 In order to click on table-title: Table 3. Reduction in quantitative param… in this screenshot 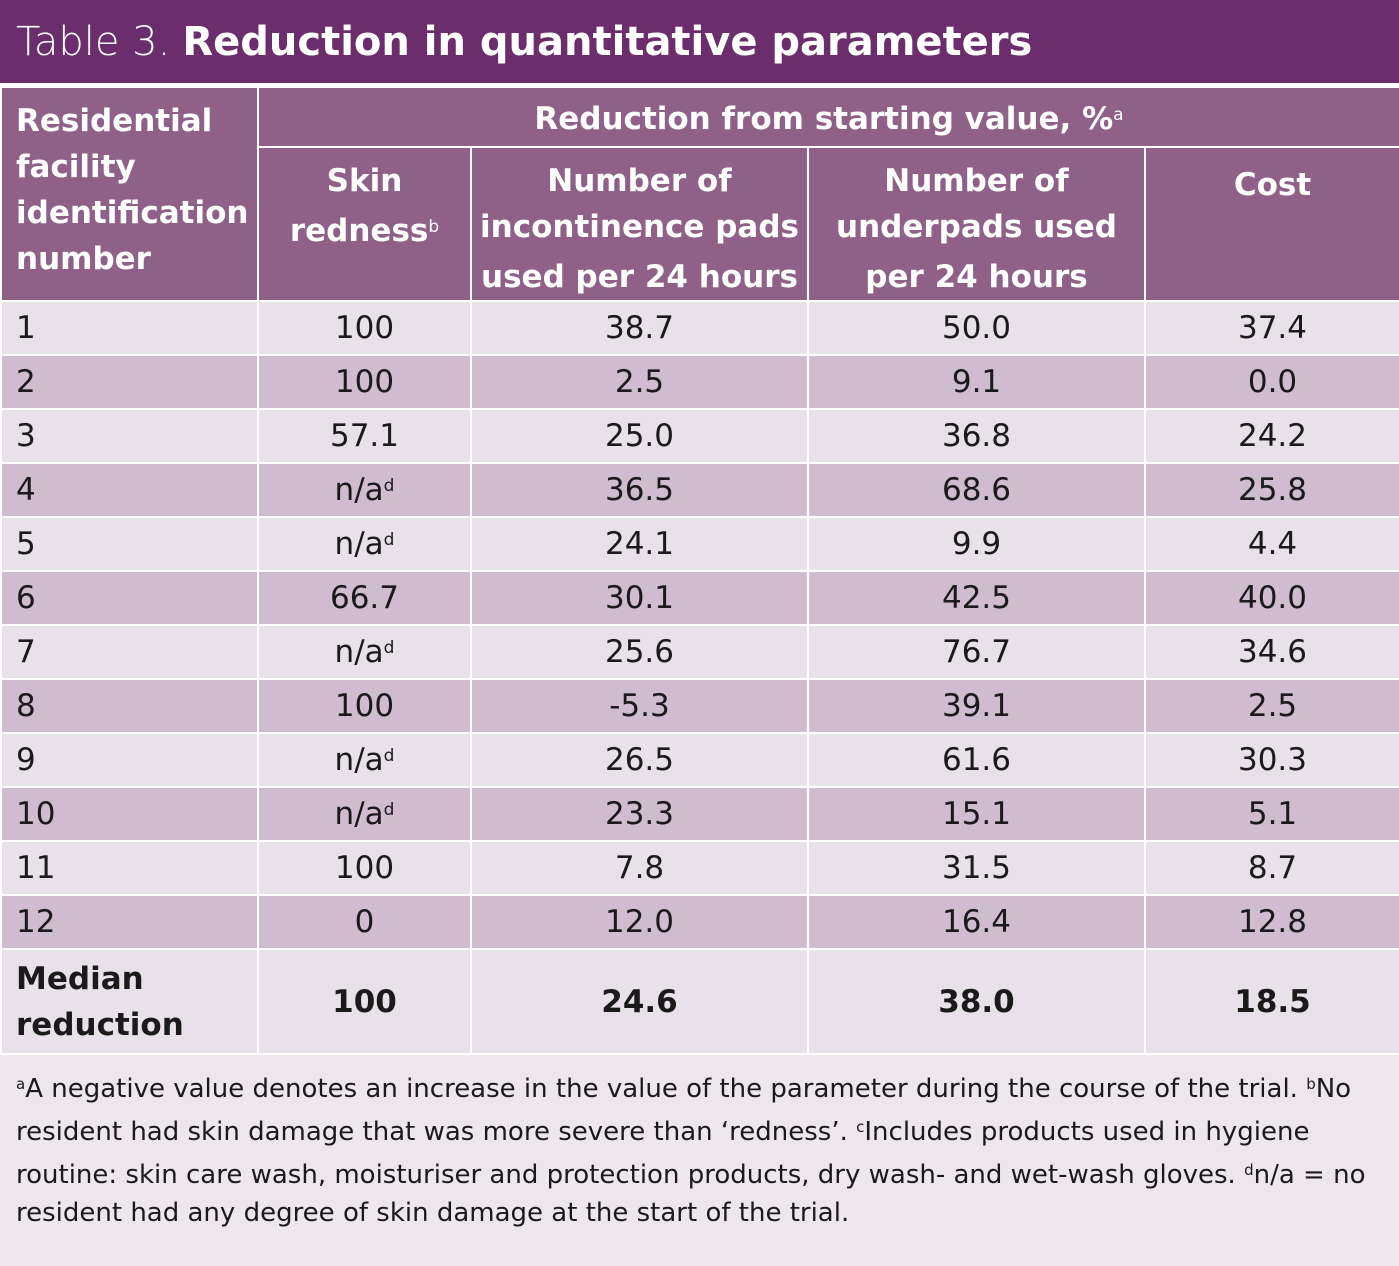, I will do `click(699, 43)`.